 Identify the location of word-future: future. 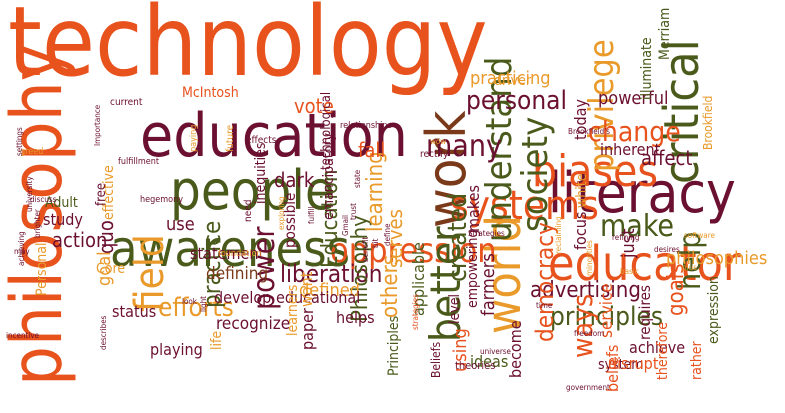
(230, 138).